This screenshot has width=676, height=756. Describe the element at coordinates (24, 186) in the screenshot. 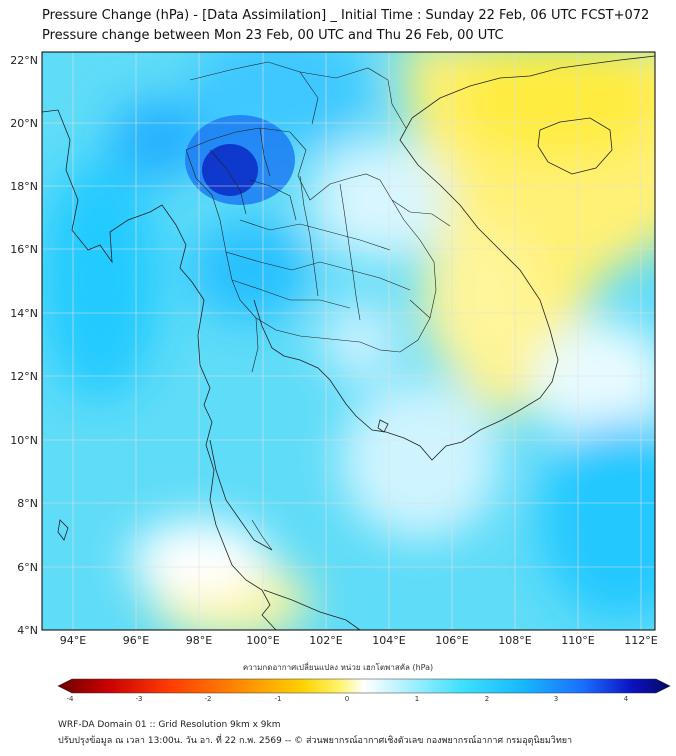

I see `lat-label: 18°N` at that location.